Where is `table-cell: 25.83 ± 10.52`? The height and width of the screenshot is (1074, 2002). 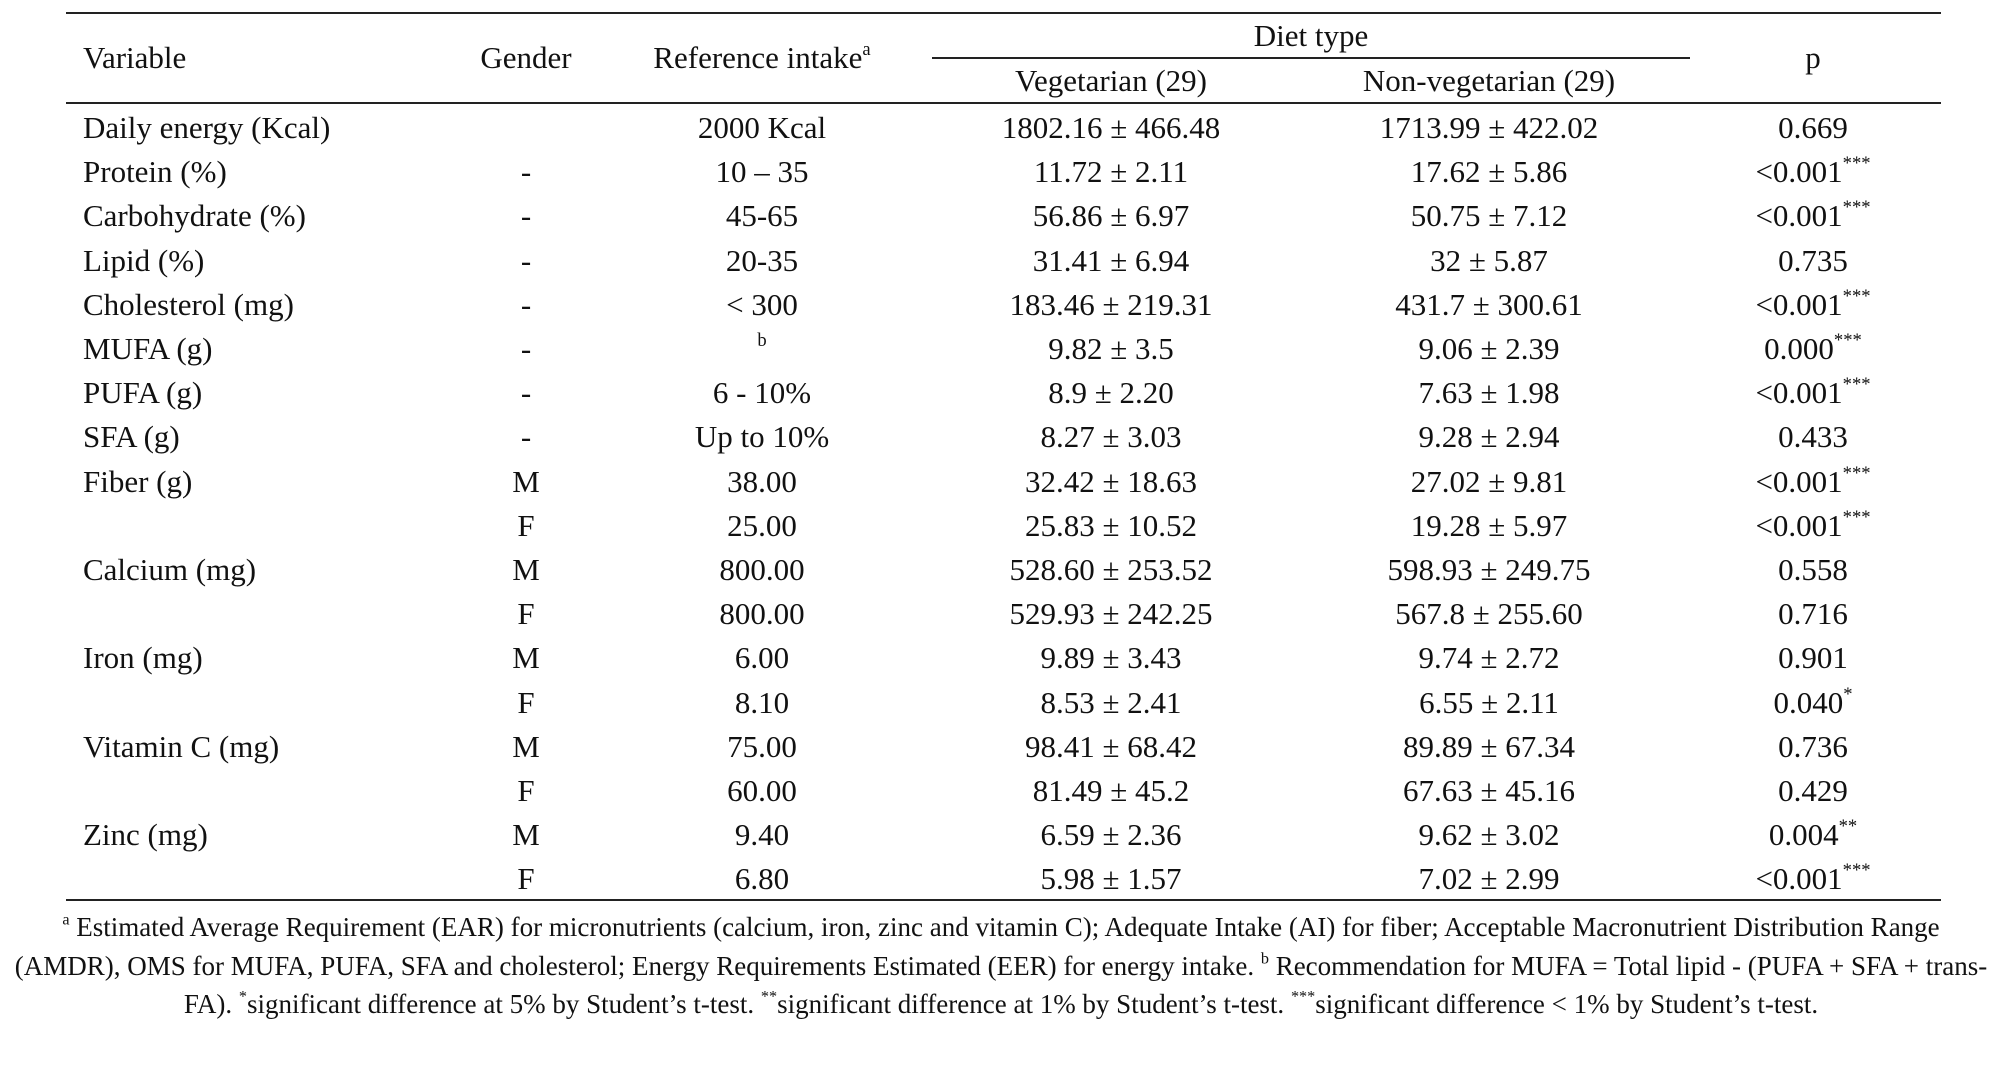 table-cell: 25.83 ± 10.52 is located at coordinates (1111, 525).